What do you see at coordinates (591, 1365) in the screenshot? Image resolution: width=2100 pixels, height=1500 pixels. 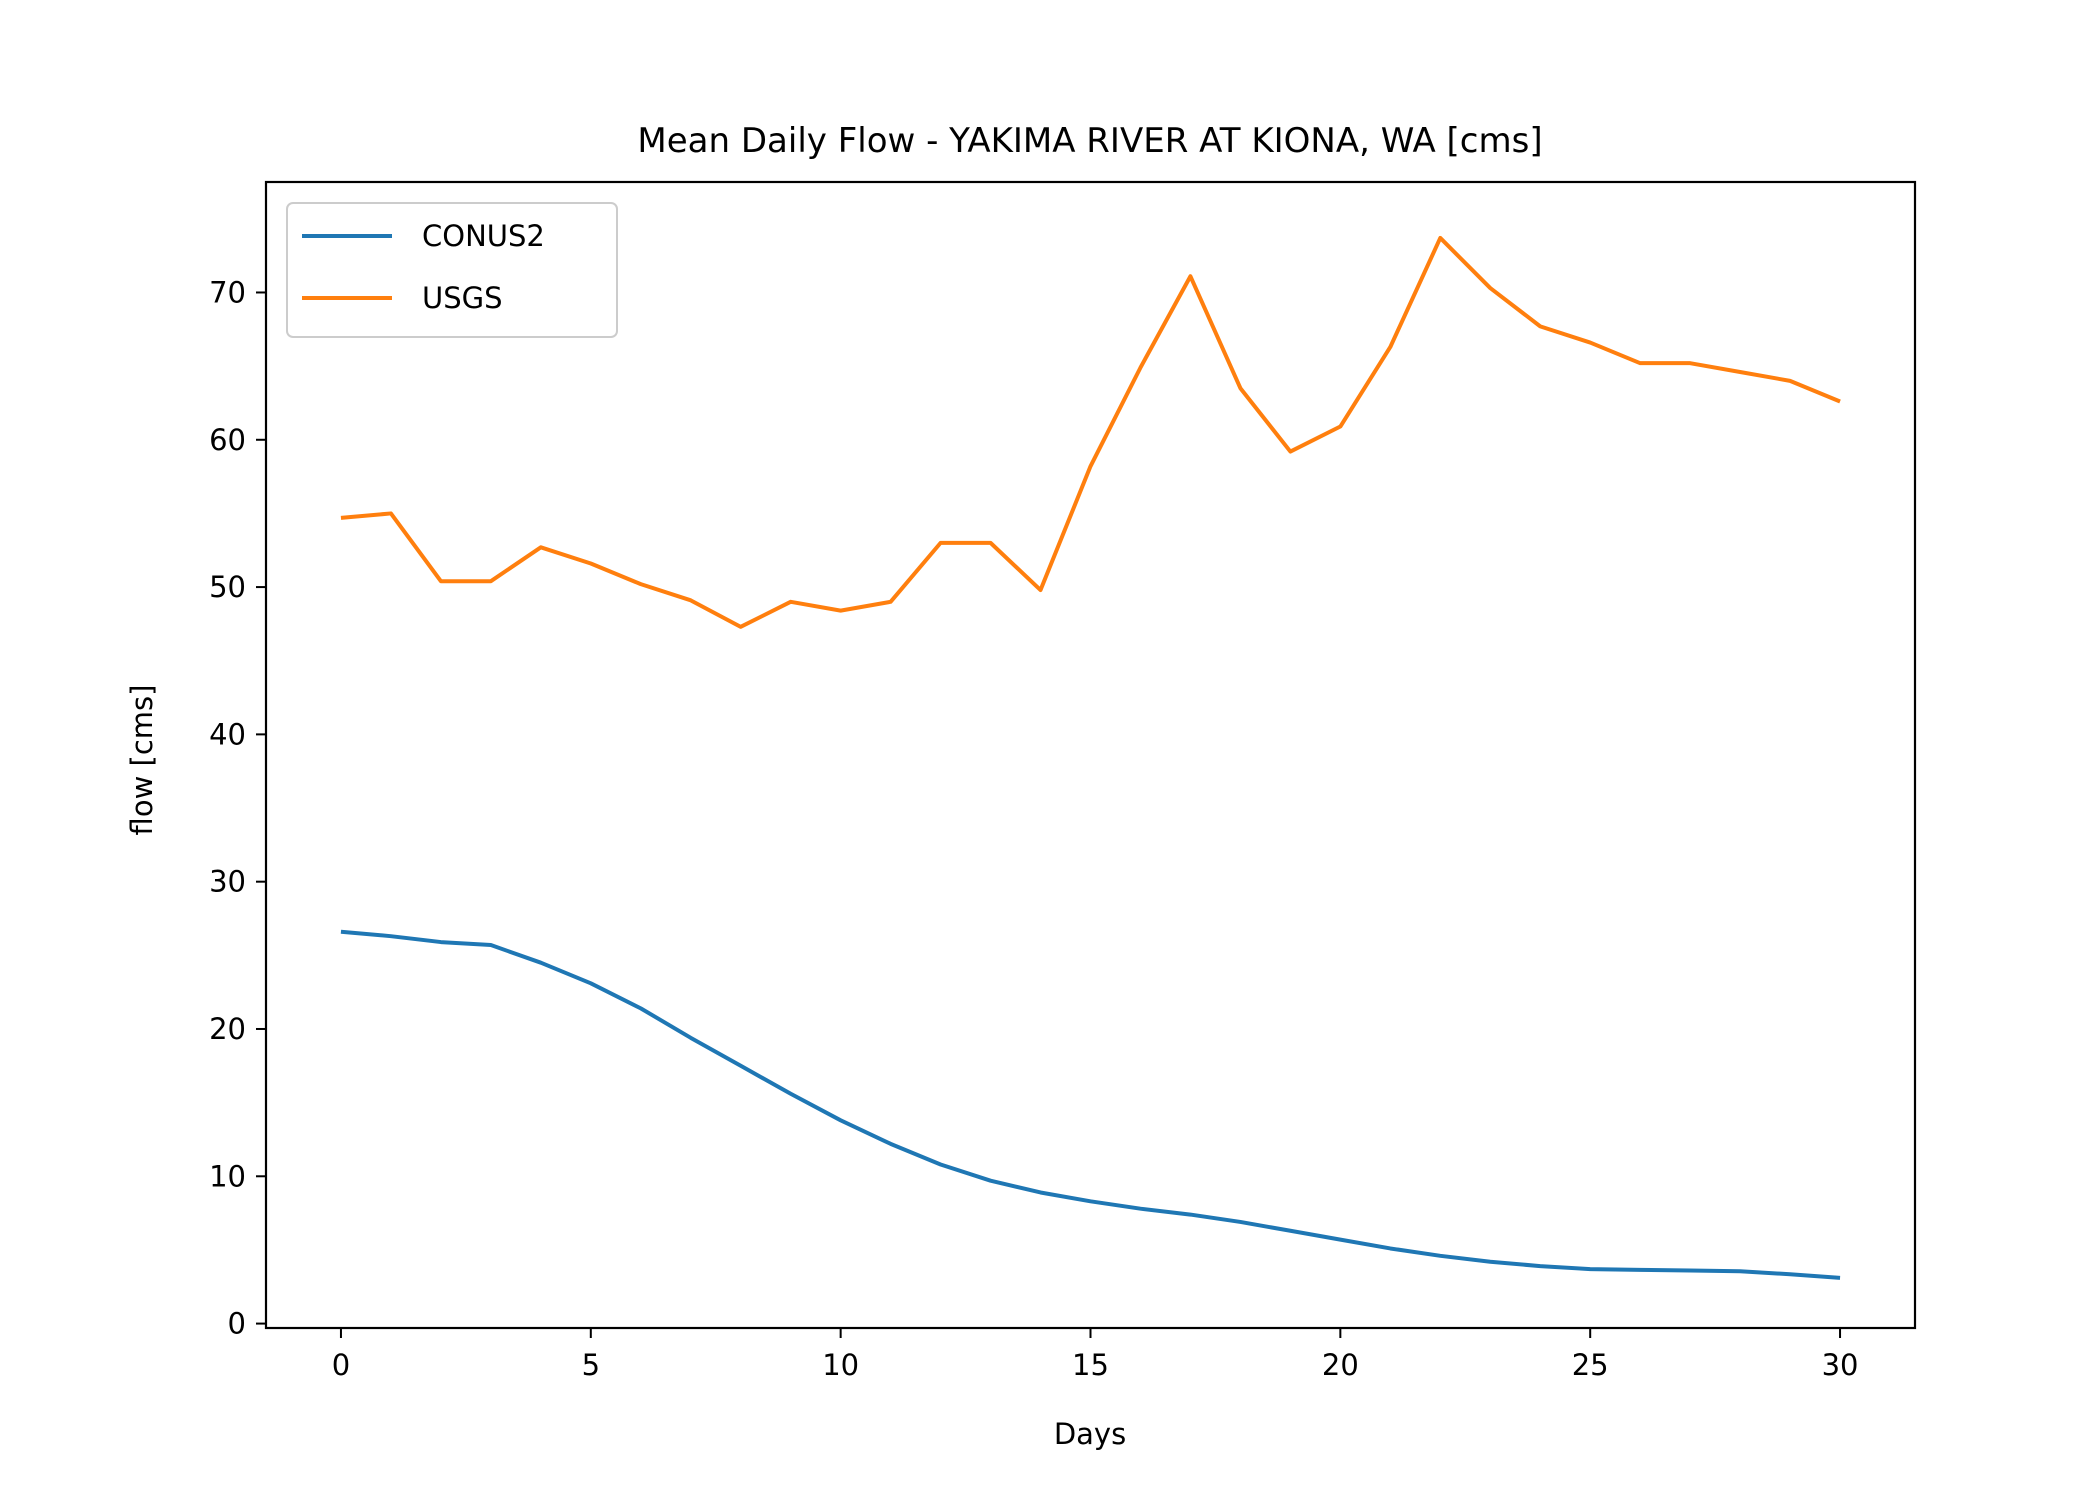 I see `x-tick-label: 5` at bounding box center [591, 1365].